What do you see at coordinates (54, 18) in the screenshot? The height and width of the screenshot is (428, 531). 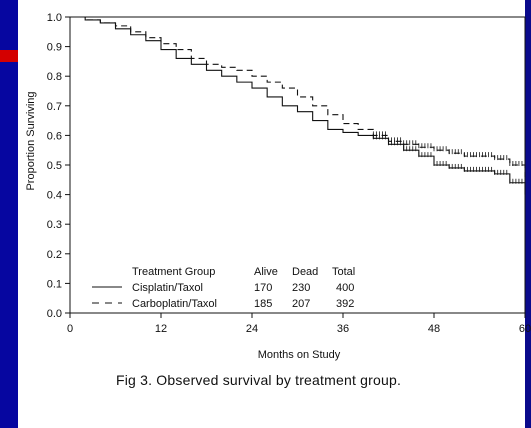 I see `y-tick-label: 1.0` at bounding box center [54, 18].